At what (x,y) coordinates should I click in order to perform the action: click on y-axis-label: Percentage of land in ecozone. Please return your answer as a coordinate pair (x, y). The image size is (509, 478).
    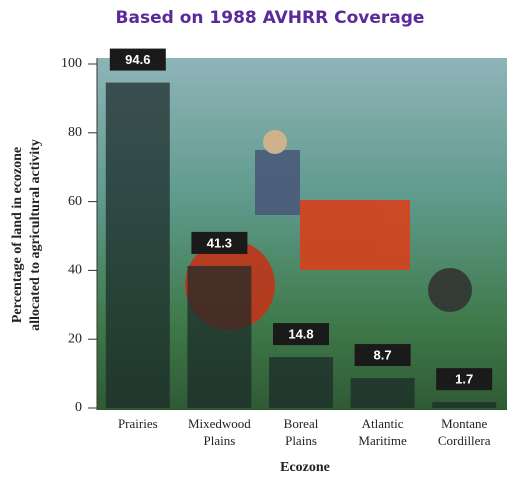
    Looking at the image, I should click on (17, 235).